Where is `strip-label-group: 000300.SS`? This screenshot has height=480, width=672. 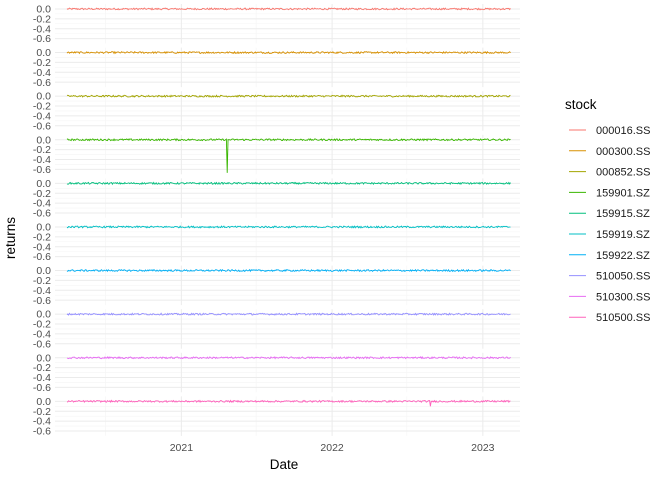
strip-label-group: 000300.SS is located at coordinates (532, 67).